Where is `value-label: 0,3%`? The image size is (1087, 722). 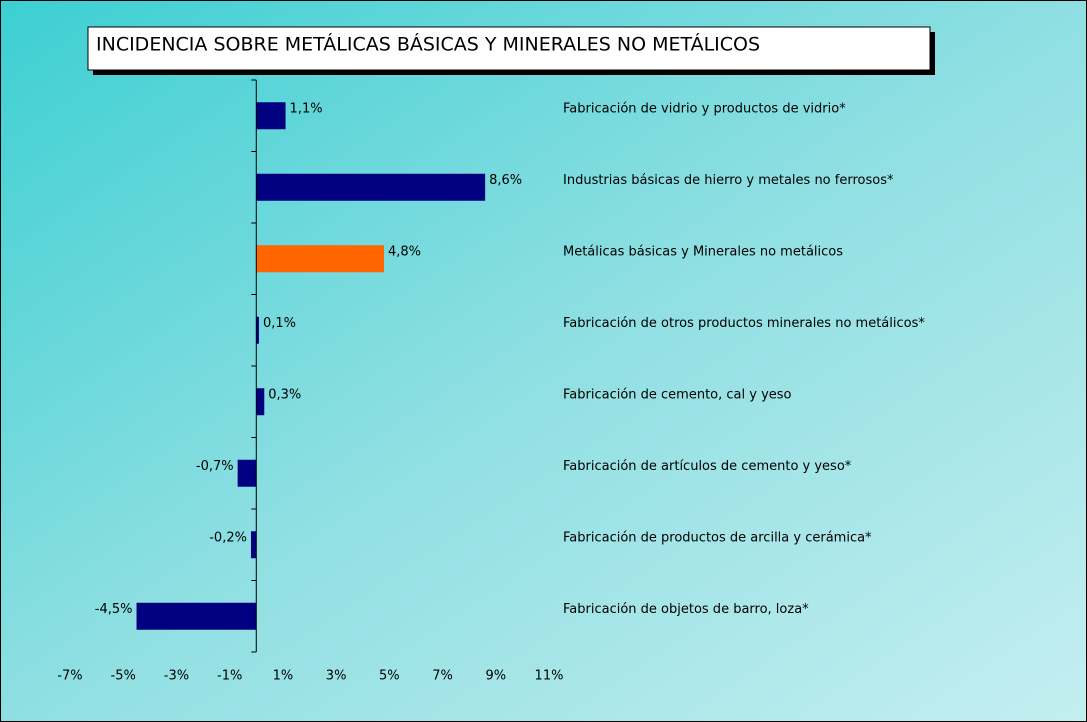 value-label: 0,3% is located at coordinates (284, 394).